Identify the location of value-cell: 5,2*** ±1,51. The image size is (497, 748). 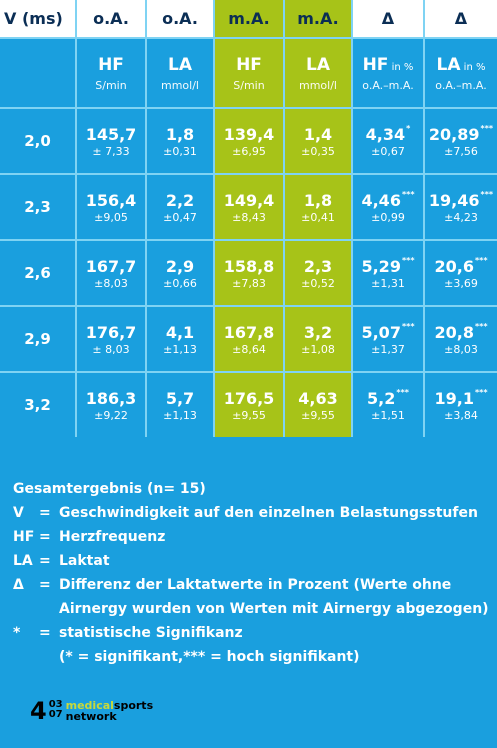
(387, 404).